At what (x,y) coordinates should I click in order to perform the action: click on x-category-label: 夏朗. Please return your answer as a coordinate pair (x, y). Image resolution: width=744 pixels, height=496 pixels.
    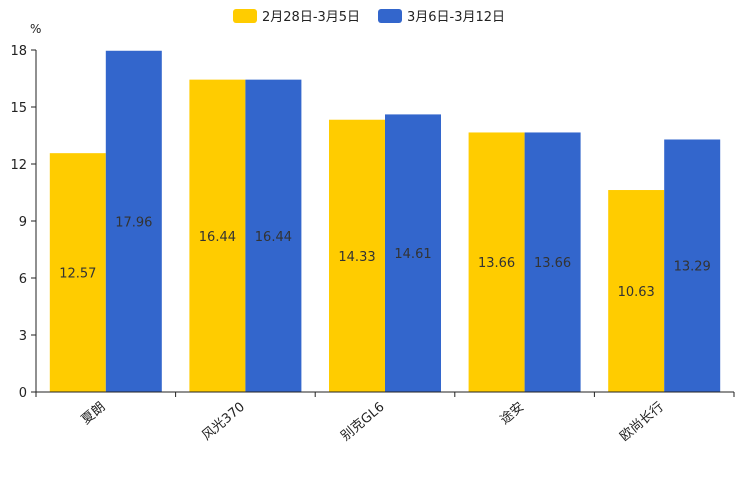
    Looking at the image, I should click on (94, 414).